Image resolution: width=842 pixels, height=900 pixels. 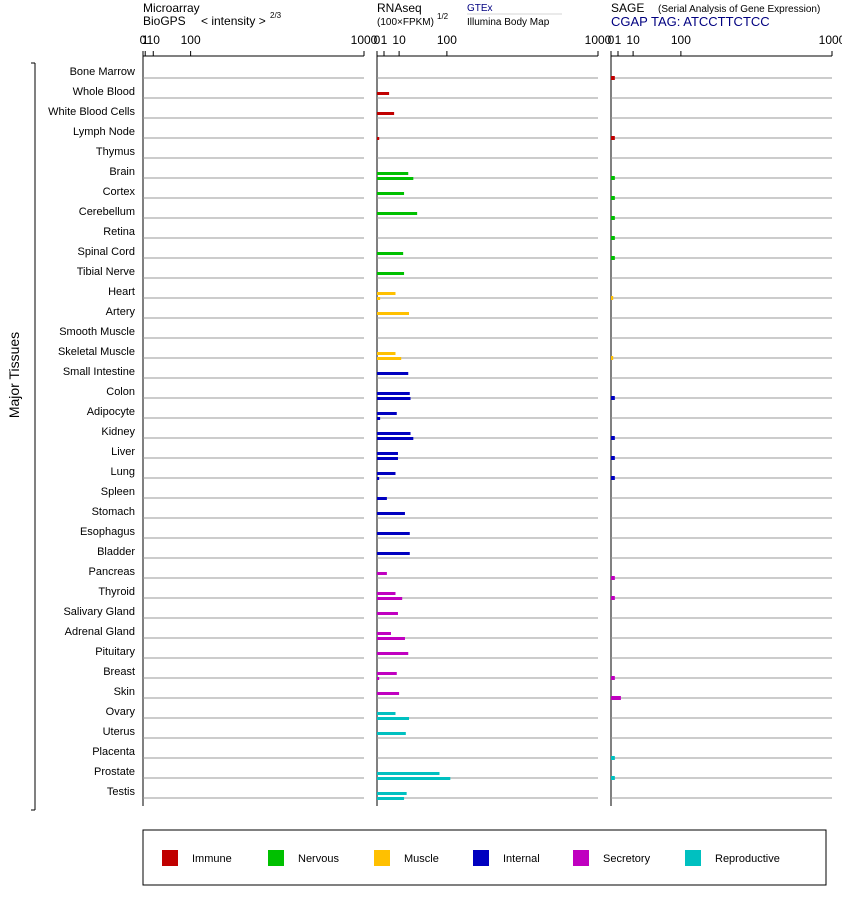 I want to click on legend-label: Internal, so click(x=521, y=859).